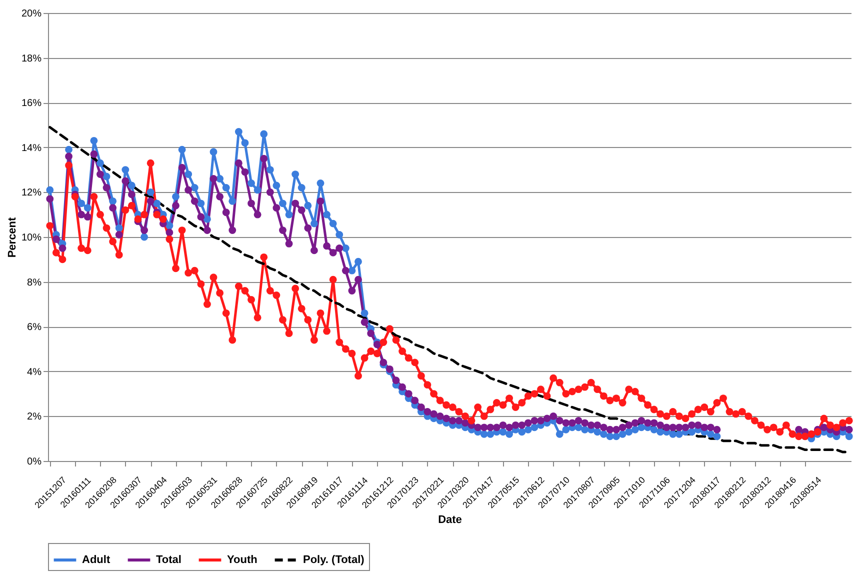 Image resolution: width=858 pixels, height=576 pixels. Describe the element at coordinates (34, 417) in the screenshot. I see `y-tick-label: 2%` at that location.